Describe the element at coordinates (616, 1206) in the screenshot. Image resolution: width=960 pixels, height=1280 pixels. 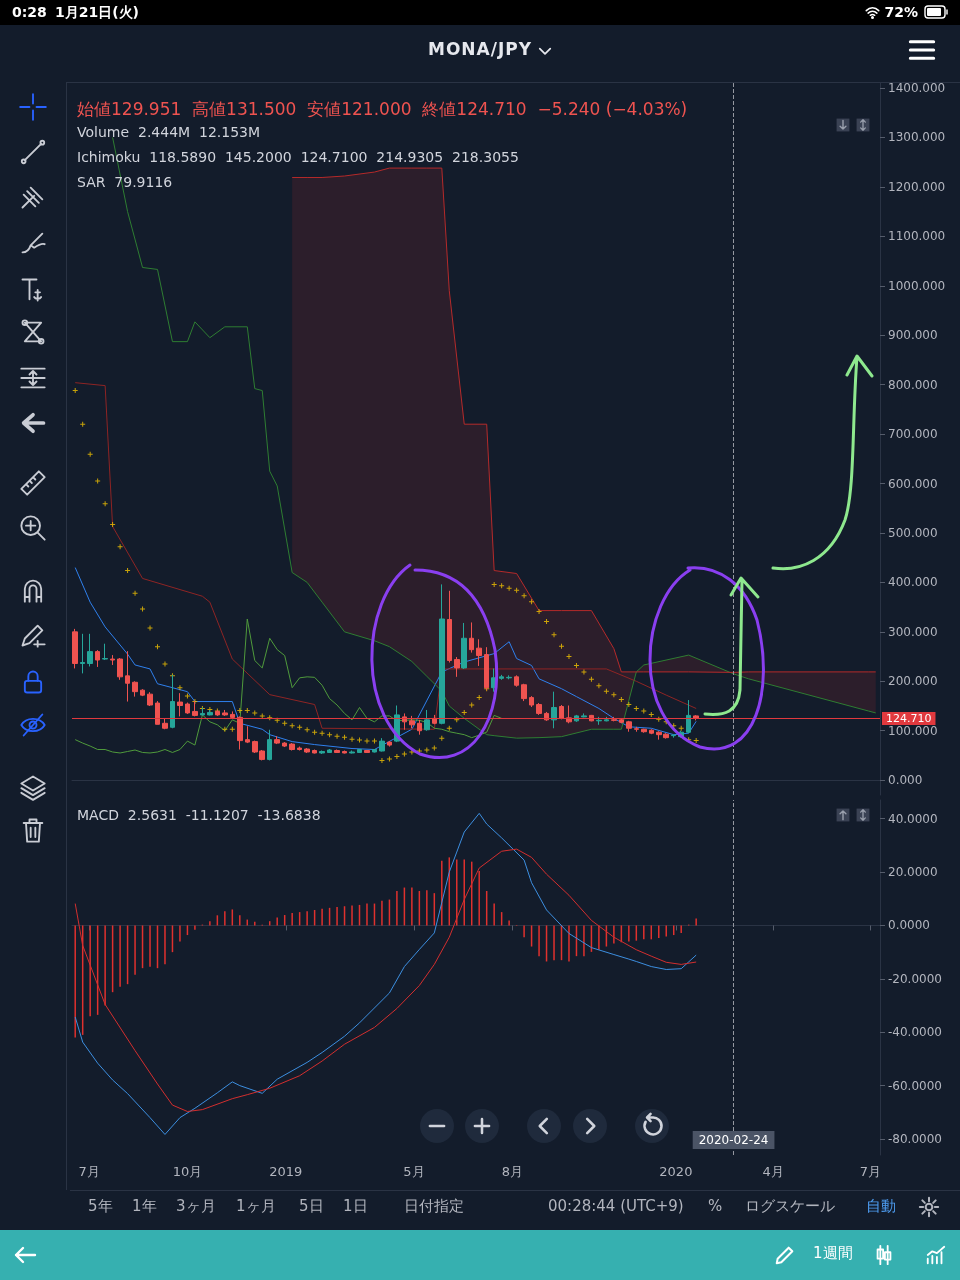
I see `text: 00:28:44 (UTC+9)` at that location.